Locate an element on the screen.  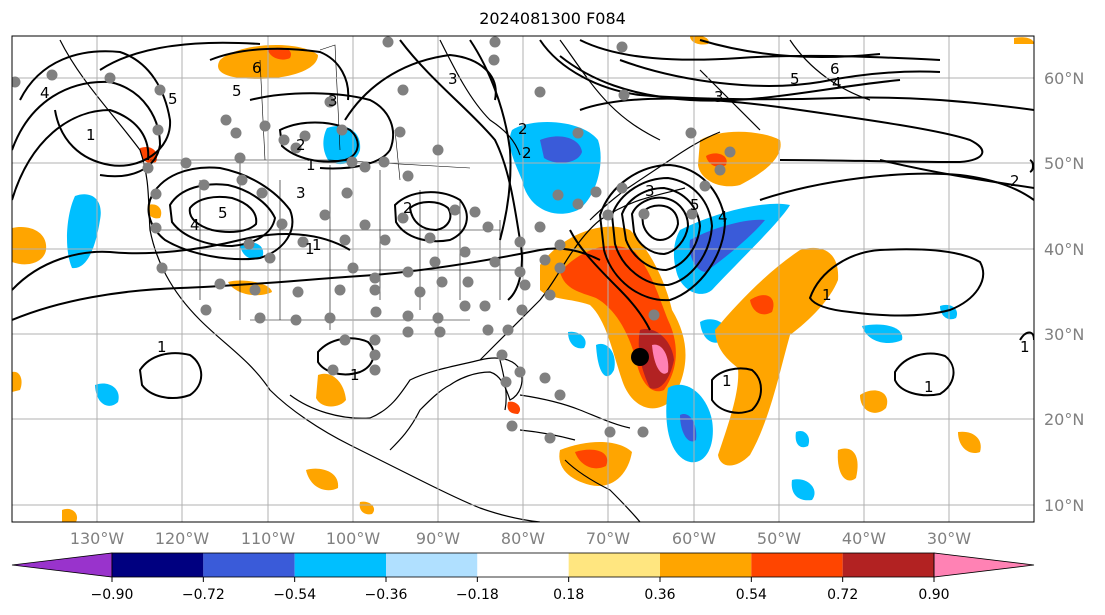
latitude-label: 20°N is located at coordinates (1064, 419).